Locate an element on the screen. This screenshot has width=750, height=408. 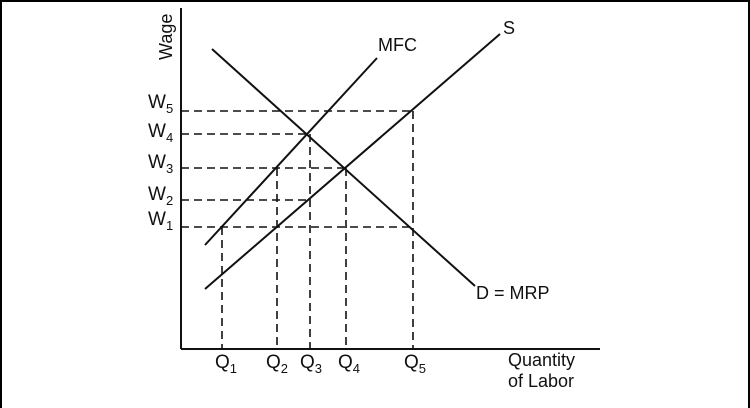
wage-label-w1: W1 is located at coordinates (160, 221).